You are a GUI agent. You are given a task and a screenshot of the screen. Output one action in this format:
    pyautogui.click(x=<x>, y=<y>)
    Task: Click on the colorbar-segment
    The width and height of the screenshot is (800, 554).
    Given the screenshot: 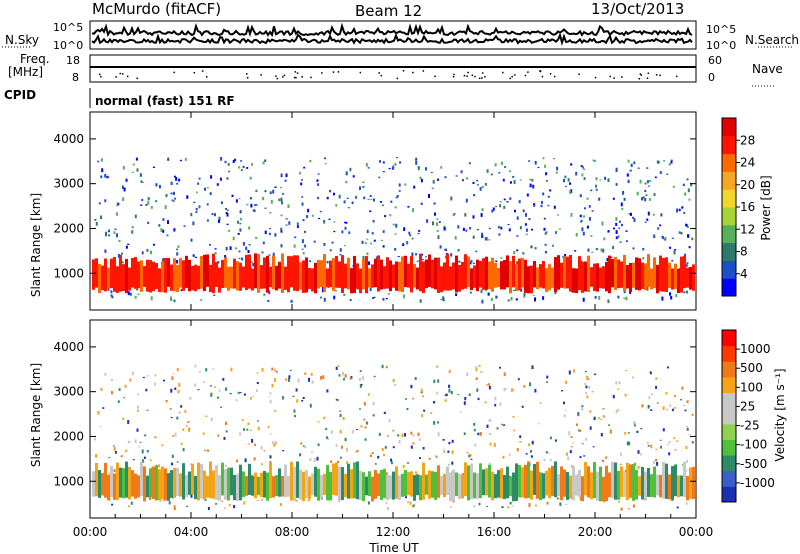 What is the action you would take?
    pyautogui.click(x=729, y=494)
    